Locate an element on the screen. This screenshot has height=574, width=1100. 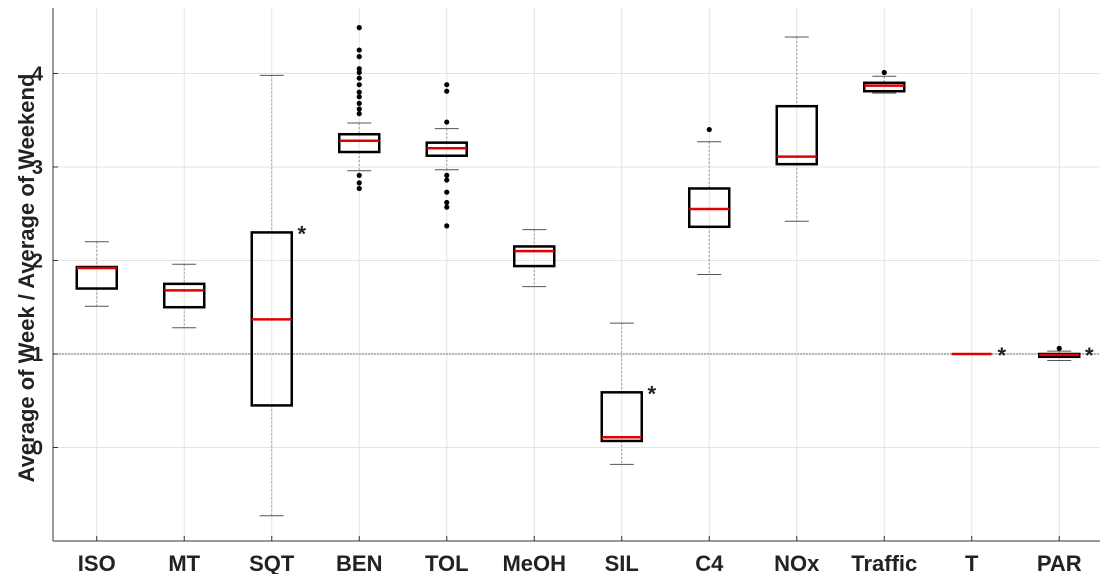
box-par: * is located at coordinates (1066, 355).